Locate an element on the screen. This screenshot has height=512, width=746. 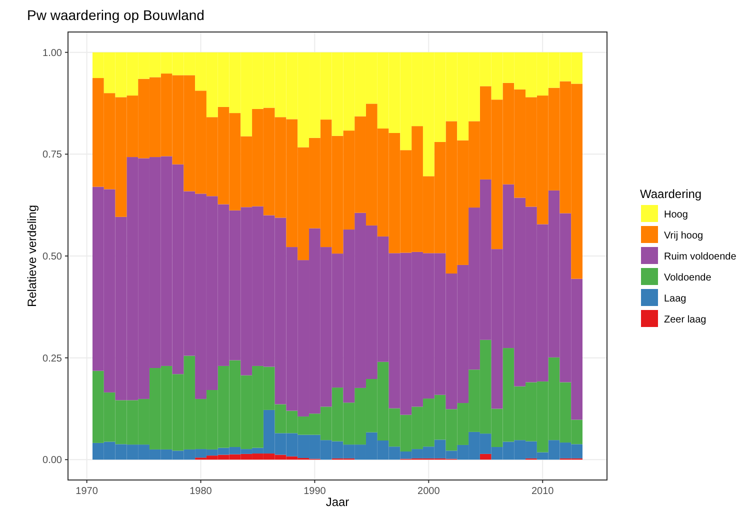
legend-label: Zeer laag is located at coordinates (685, 320).